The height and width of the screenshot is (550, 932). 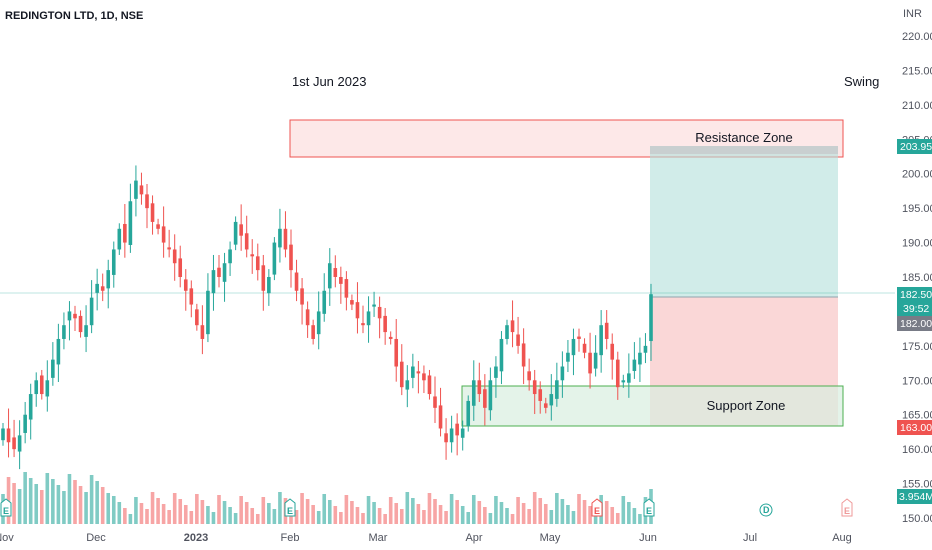 What do you see at coordinates (473, 538) in the screenshot?
I see `x-tick-label: Apr` at bounding box center [473, 538].